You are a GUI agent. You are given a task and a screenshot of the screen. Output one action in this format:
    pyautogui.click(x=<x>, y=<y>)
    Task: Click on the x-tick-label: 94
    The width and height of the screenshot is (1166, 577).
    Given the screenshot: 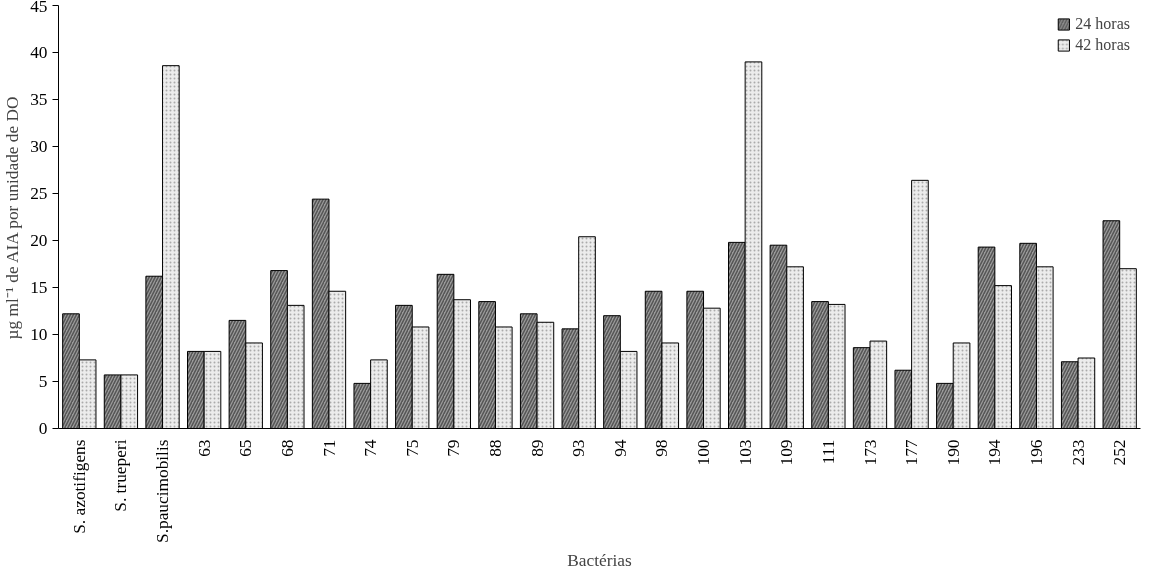 What is the action you would take?
    pyautogui.click(x=620, y=448)
    